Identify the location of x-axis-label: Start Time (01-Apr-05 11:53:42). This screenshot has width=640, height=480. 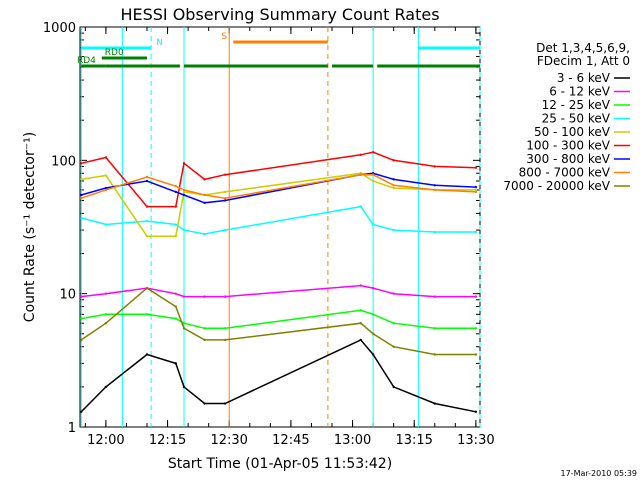
(280, 464).